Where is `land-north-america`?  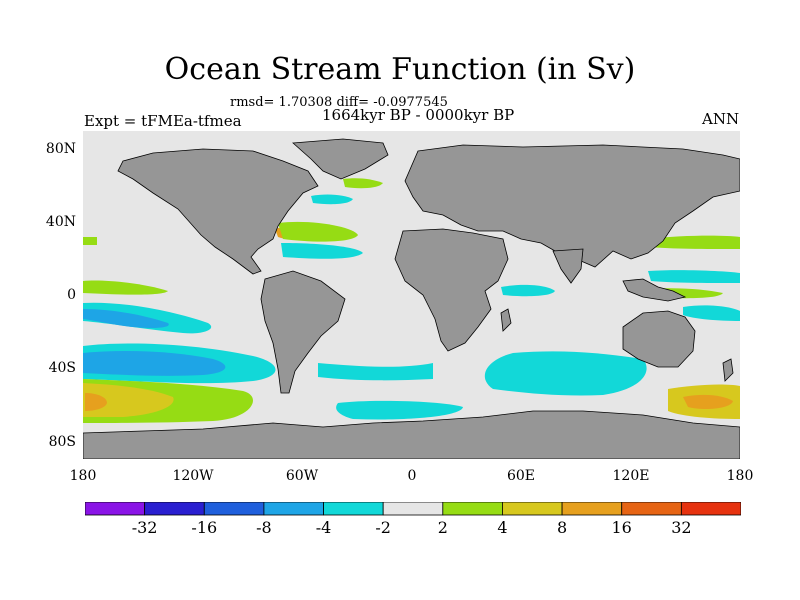
land-north-america is located at coordinates (218, 211).